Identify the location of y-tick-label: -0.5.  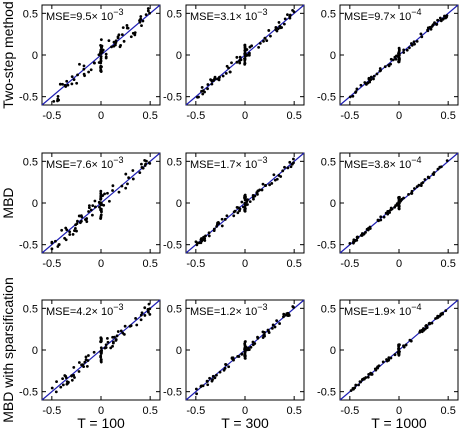
(172, 246).